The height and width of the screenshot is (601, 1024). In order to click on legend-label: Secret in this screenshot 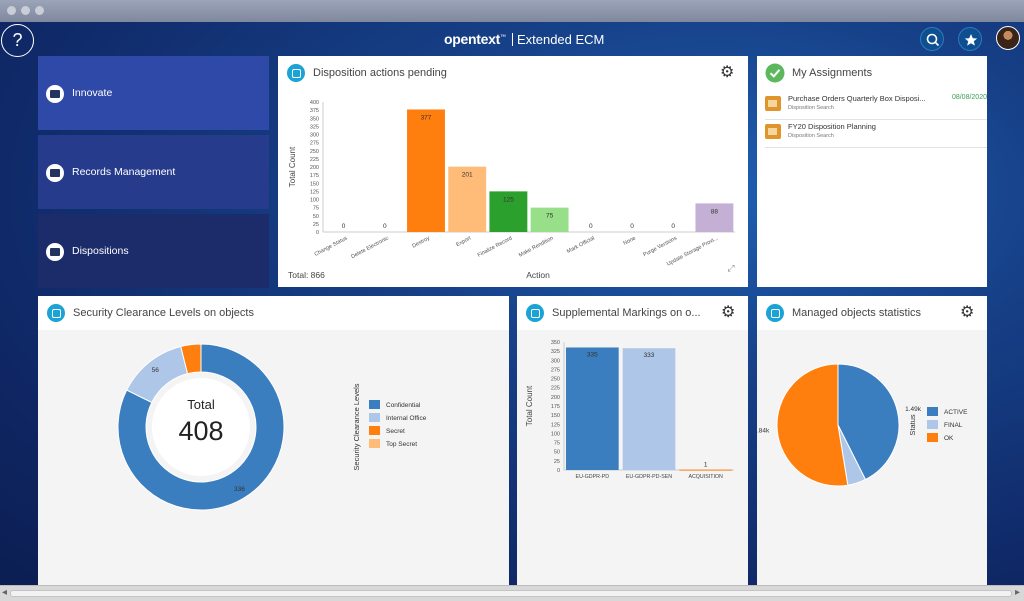, I will do `click(395, 431)`.